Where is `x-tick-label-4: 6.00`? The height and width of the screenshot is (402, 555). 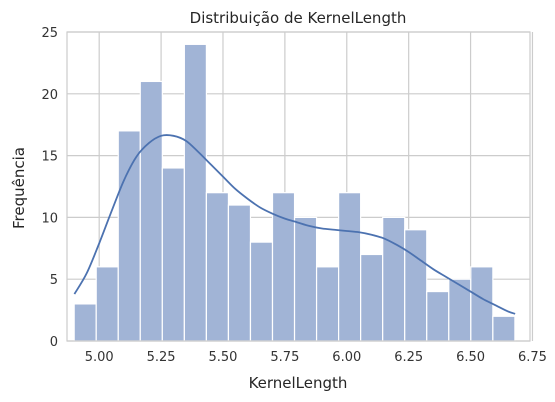
x-tick-label-4: 6.00 is located at coordinates (346, 357).